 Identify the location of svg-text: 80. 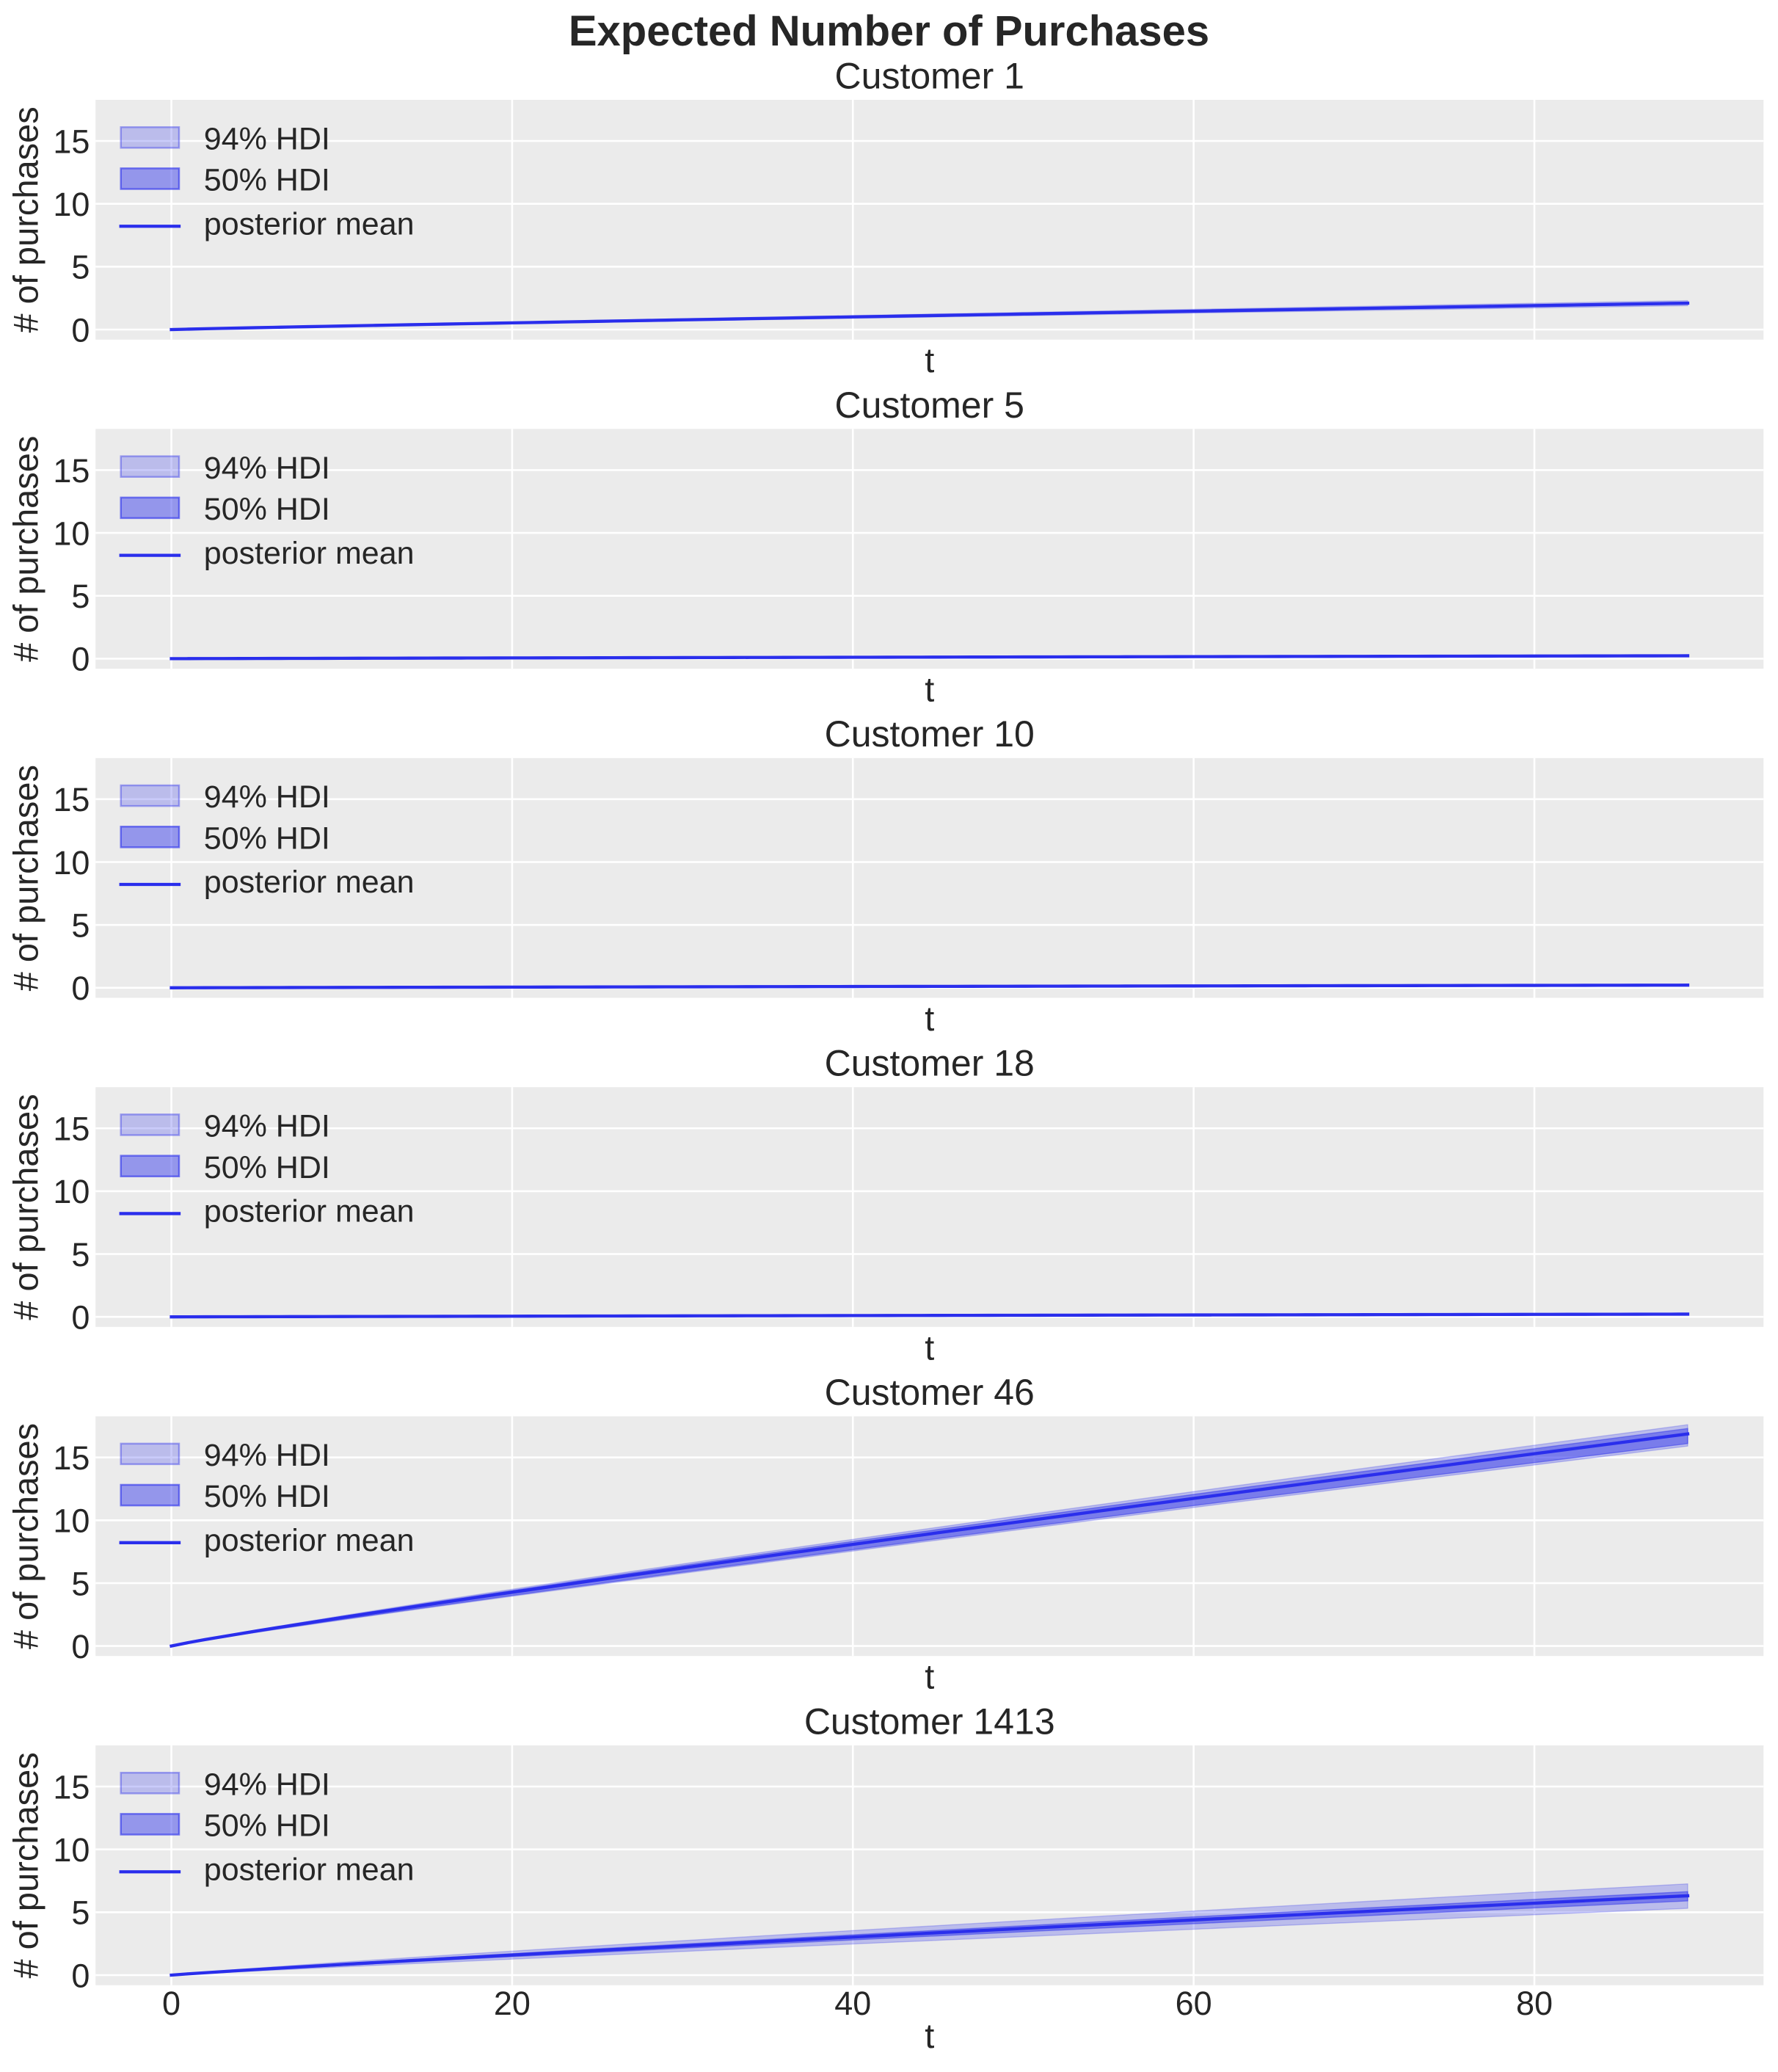
(1534, 2004).